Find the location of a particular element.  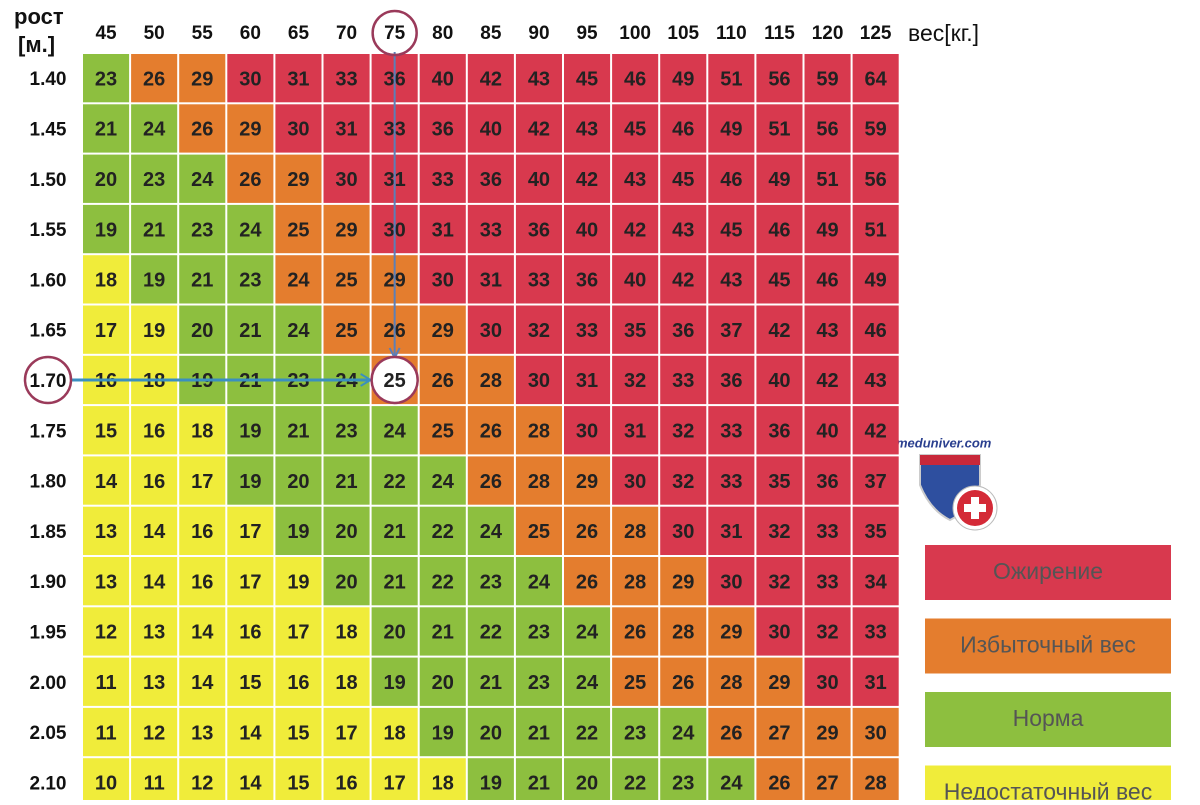

cell-value: 14 is located at coordinates (154, 582).